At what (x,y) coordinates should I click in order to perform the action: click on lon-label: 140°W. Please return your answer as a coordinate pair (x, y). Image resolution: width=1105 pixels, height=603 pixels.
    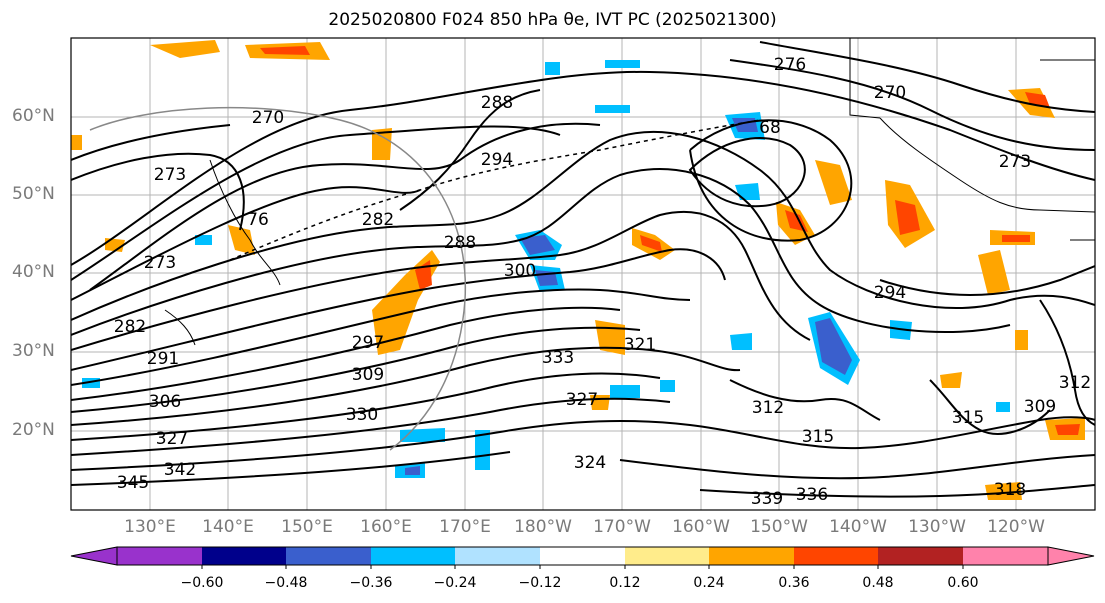
    Looking at the image, I should click on (858, 527).